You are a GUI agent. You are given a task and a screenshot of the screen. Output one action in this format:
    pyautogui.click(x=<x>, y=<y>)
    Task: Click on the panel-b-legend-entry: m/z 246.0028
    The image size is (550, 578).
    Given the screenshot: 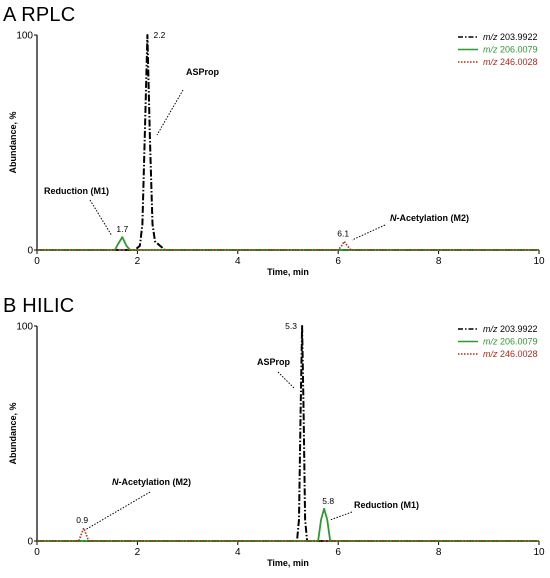 What is the action you would take?
    pyautogui.click(x=510, y=354)
    